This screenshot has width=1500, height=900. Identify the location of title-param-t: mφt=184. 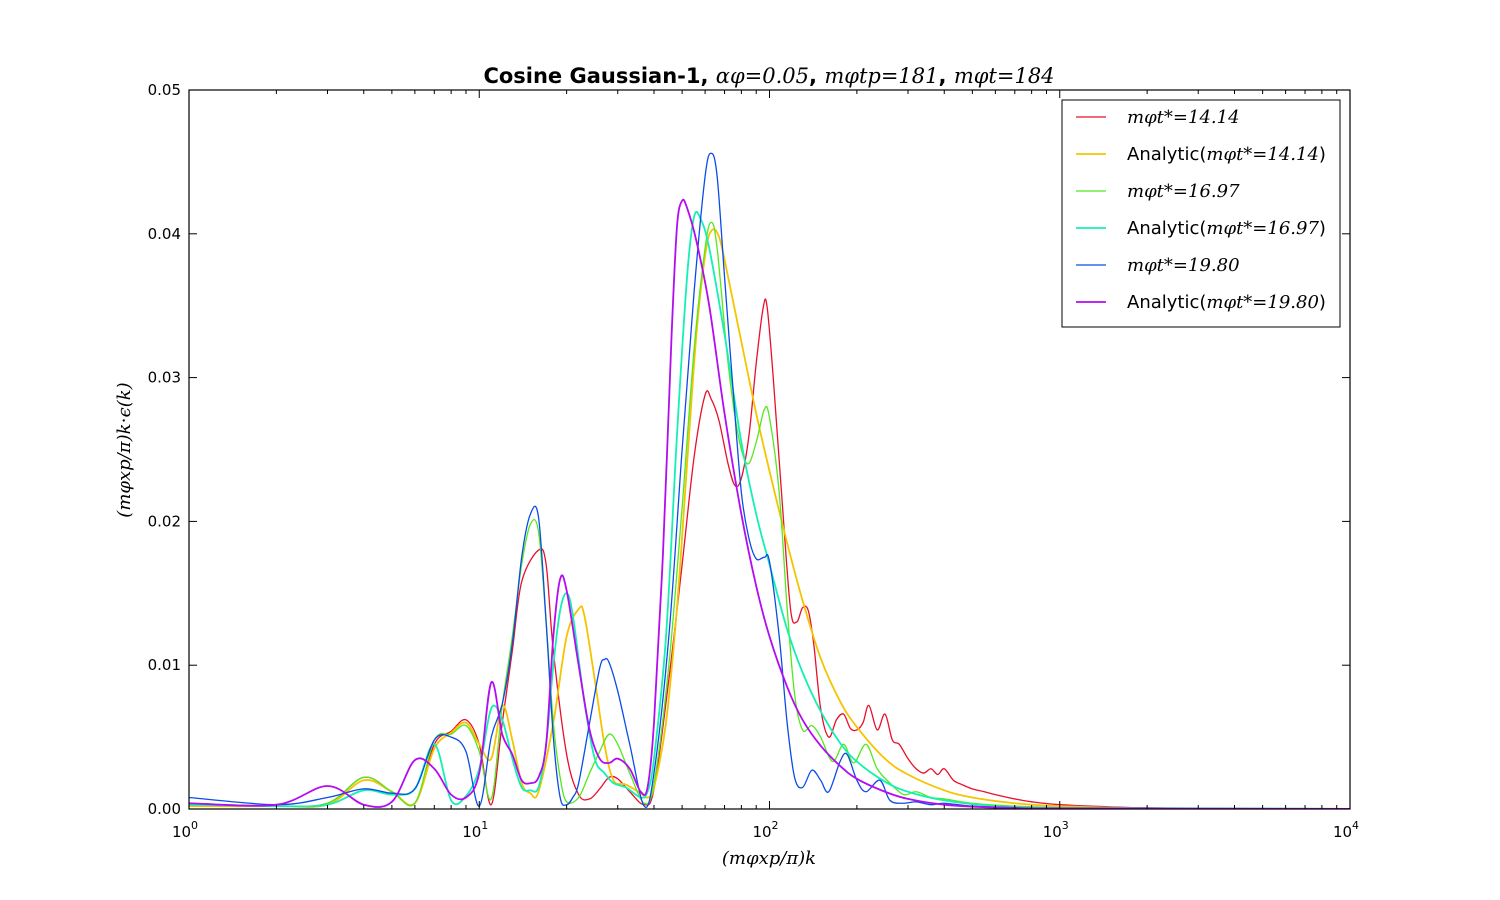
(1004, 76).